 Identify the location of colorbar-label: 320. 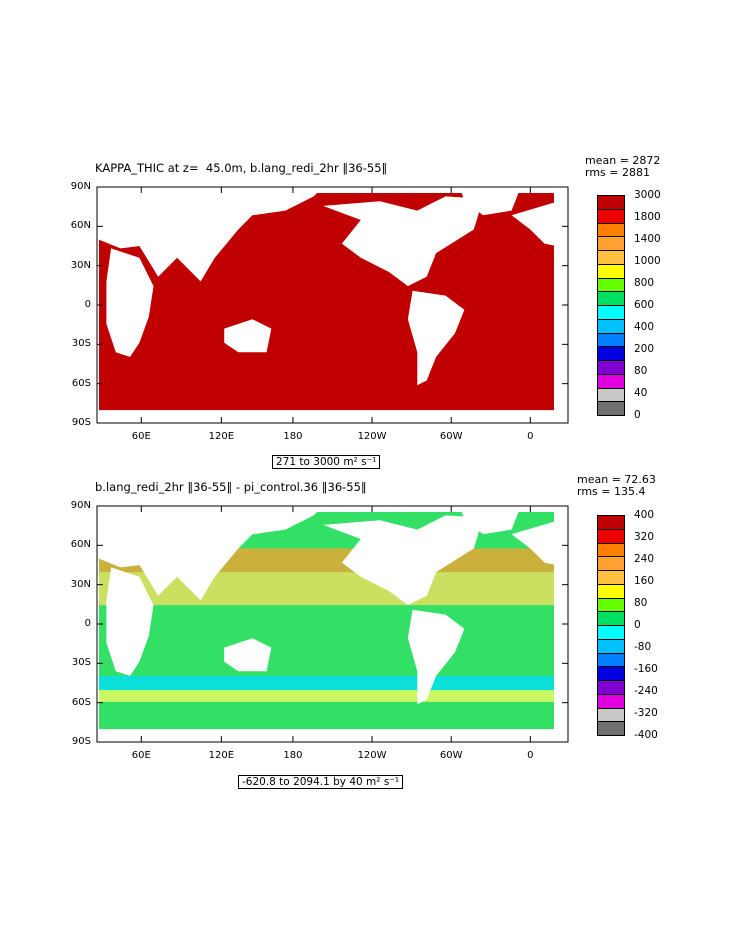
(644, 537).